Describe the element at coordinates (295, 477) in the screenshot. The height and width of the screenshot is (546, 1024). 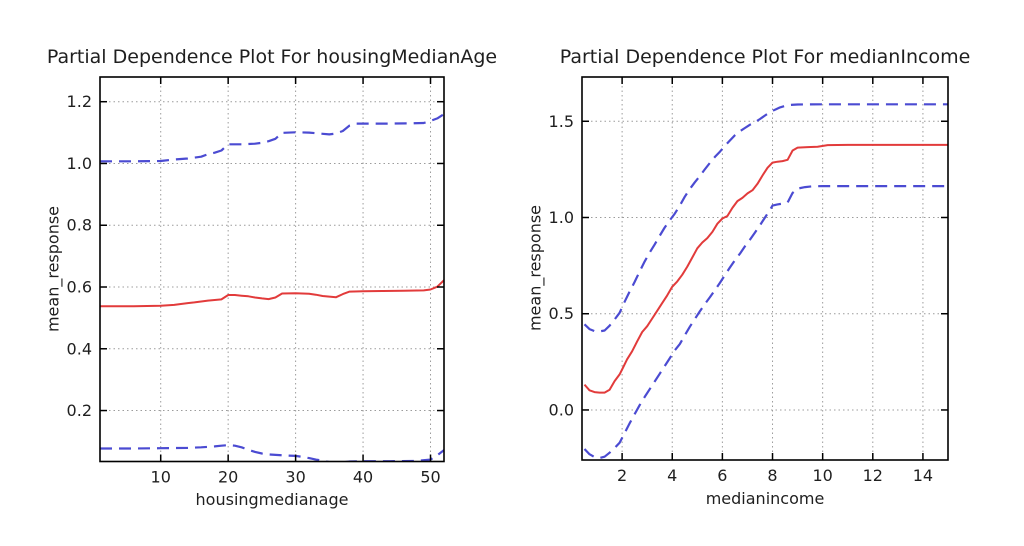
I see `x-tick-label: 30` at that location.